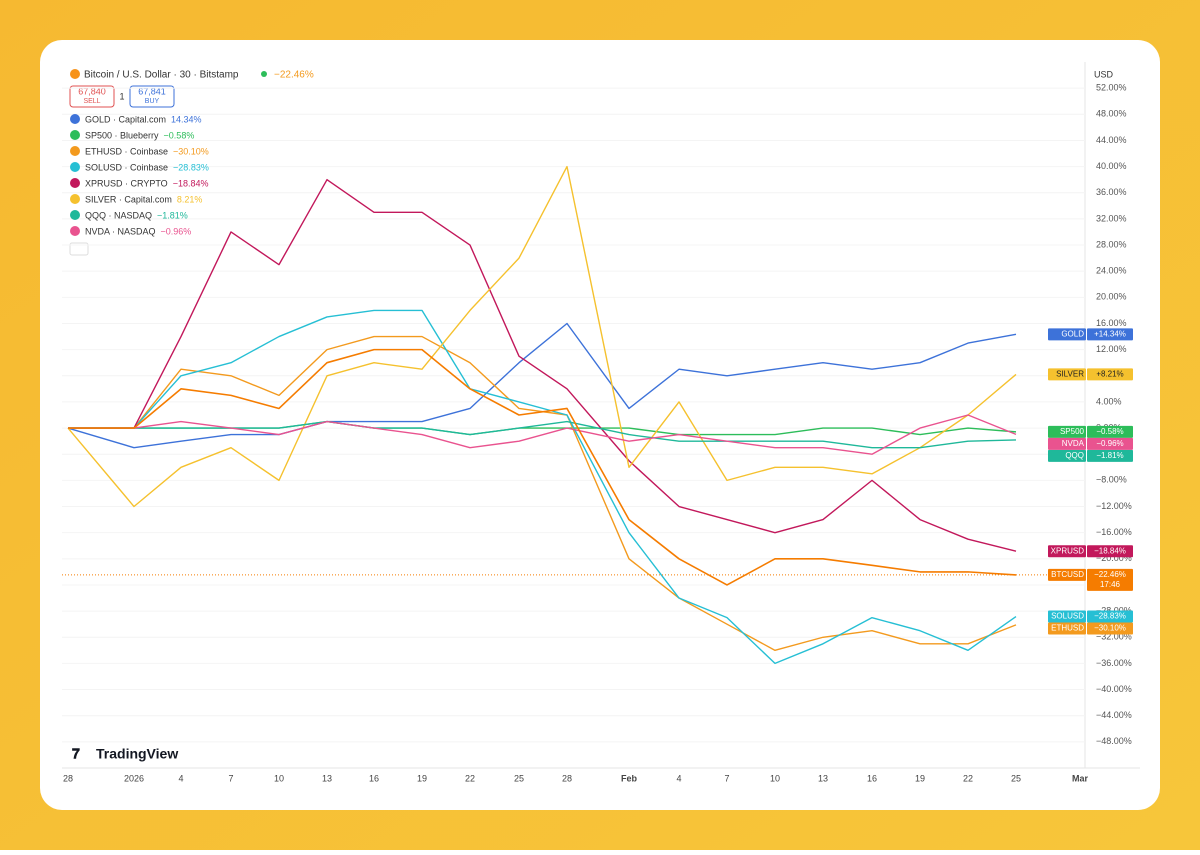 The width and height of the screenshot is (1200, 855). I want to click on price-tag-name: ETHUSD, so click(1067, 628).